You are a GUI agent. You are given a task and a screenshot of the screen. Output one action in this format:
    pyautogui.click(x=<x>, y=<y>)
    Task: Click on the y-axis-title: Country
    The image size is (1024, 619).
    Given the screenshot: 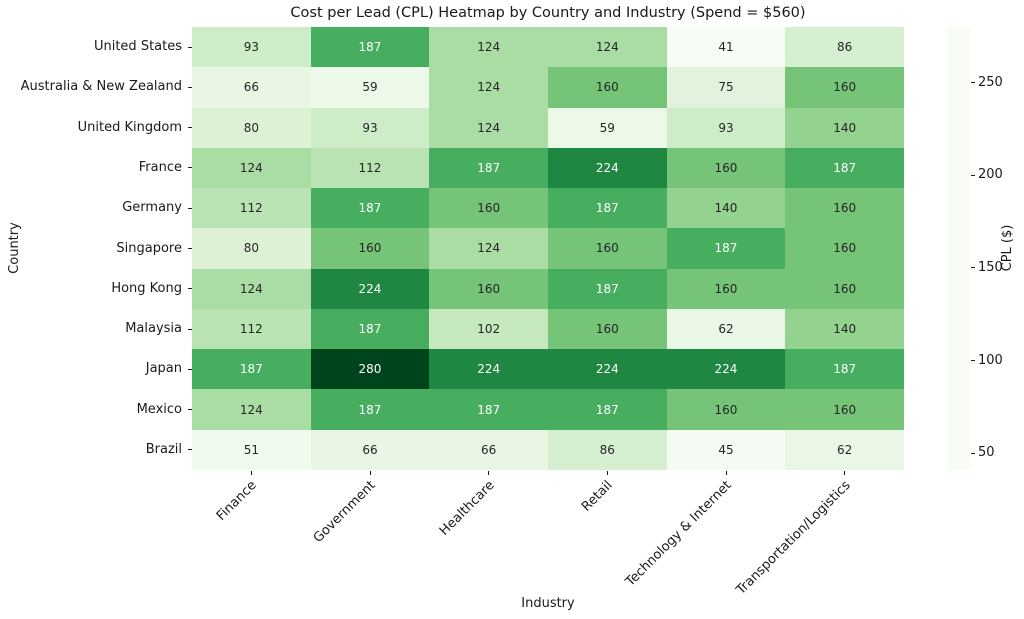 What is the action you would take?
    pyautogui.click(x=14, y=248)
    